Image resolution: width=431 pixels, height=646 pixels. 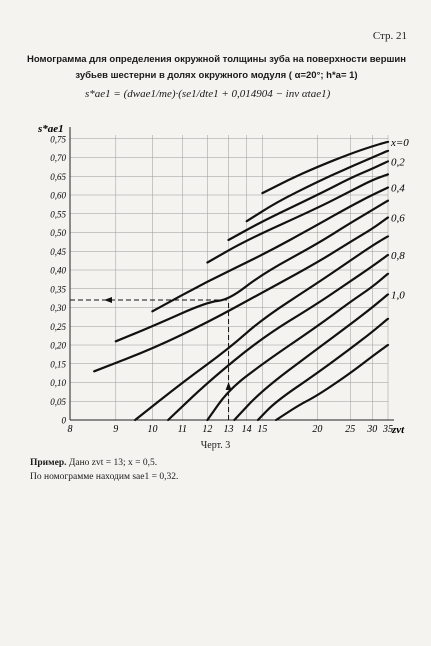 I want to click on y-tick-label: 0,25, so click(x=58, y=327).